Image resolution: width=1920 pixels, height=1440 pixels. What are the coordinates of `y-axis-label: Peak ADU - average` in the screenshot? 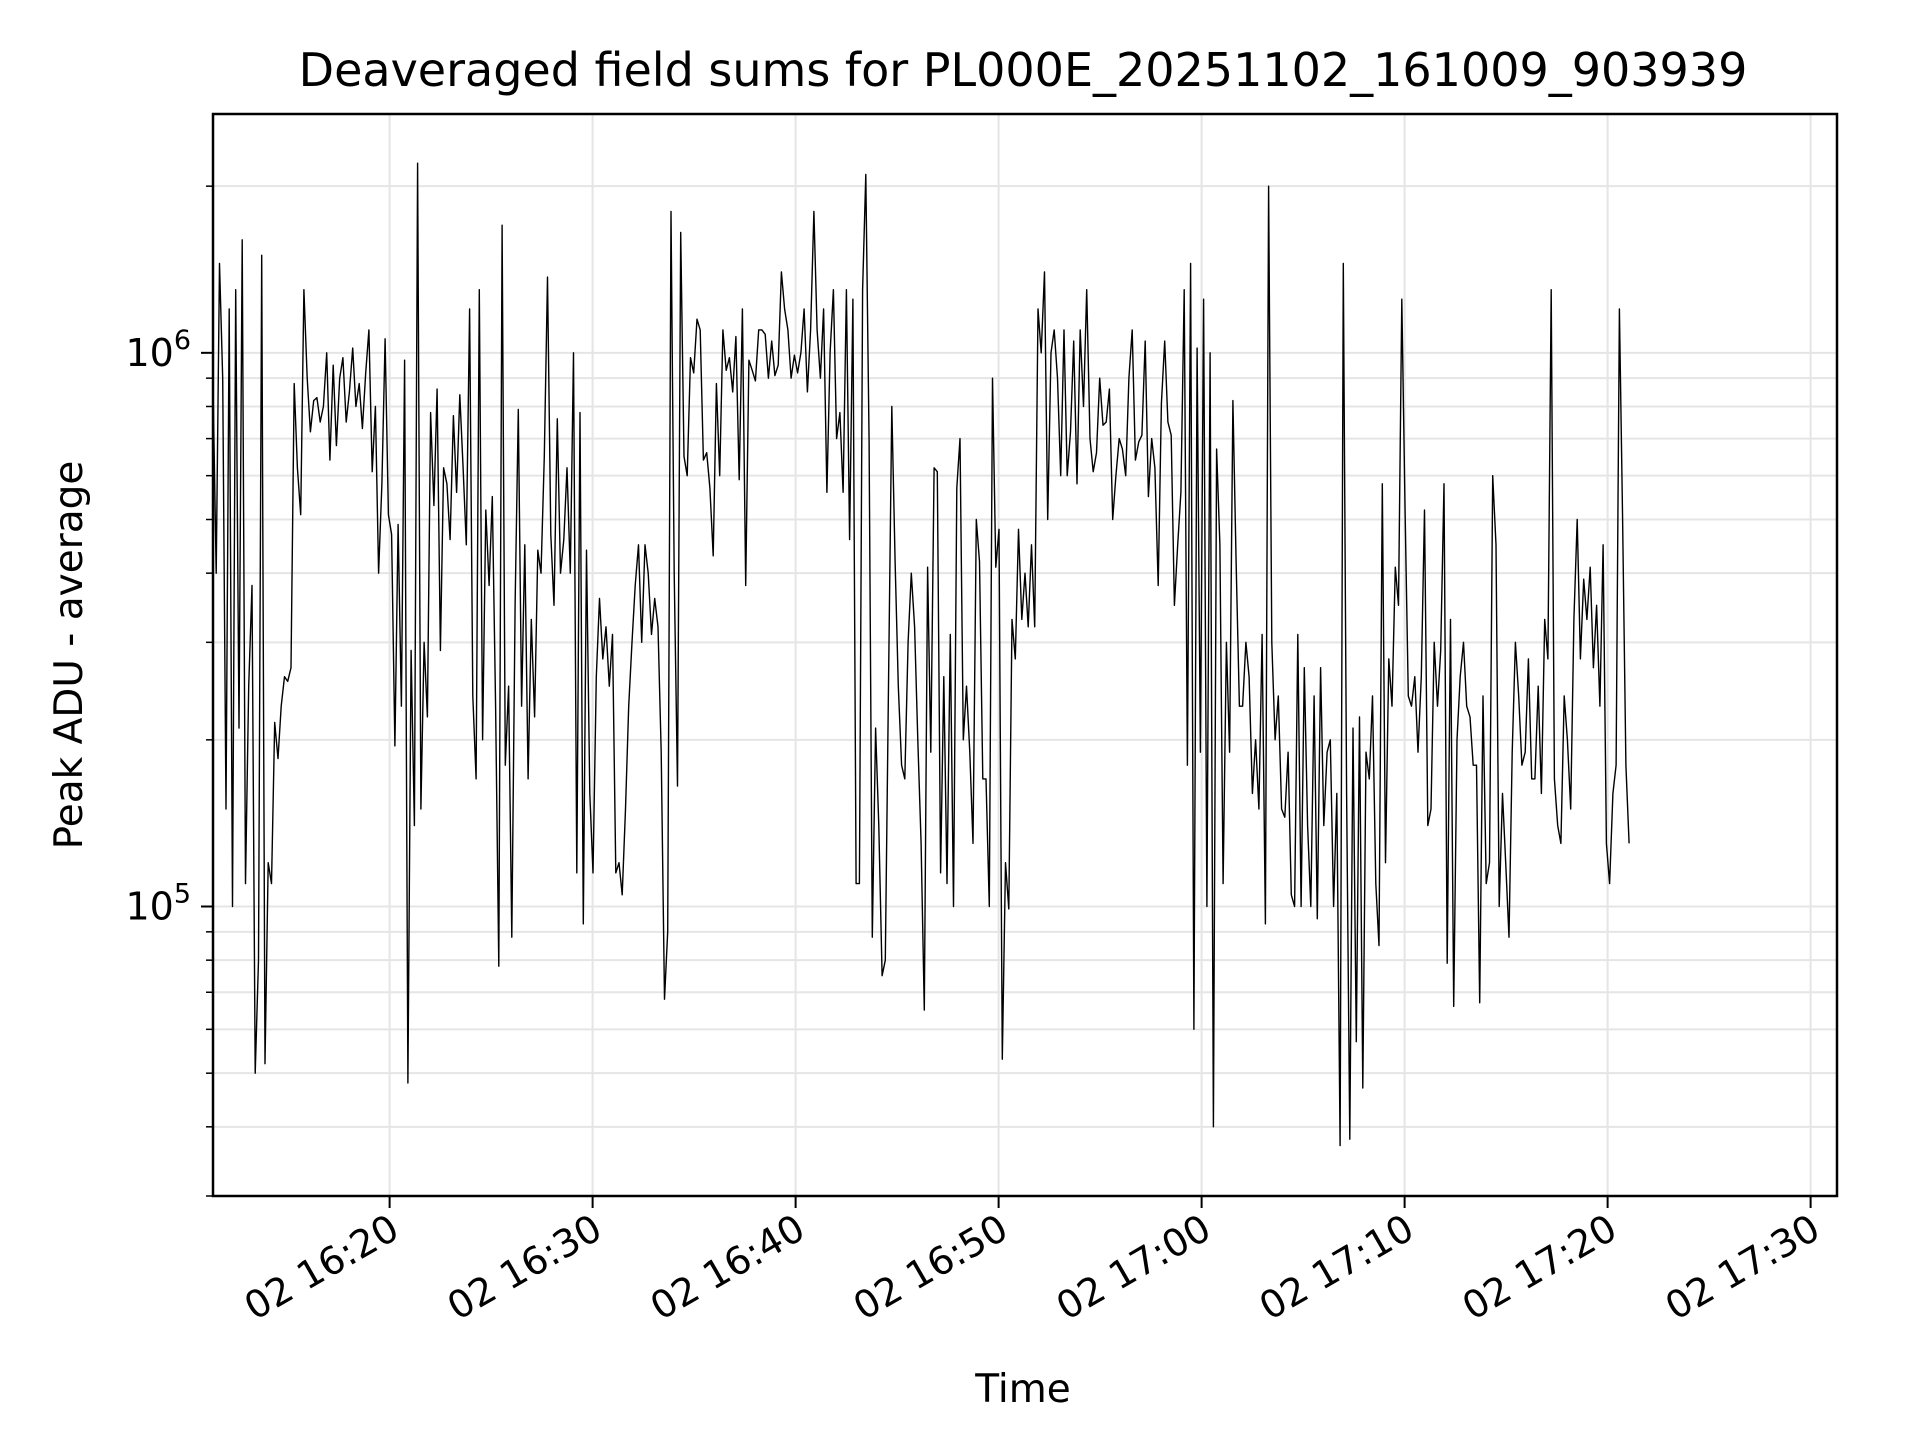 It's located at (69, 655).